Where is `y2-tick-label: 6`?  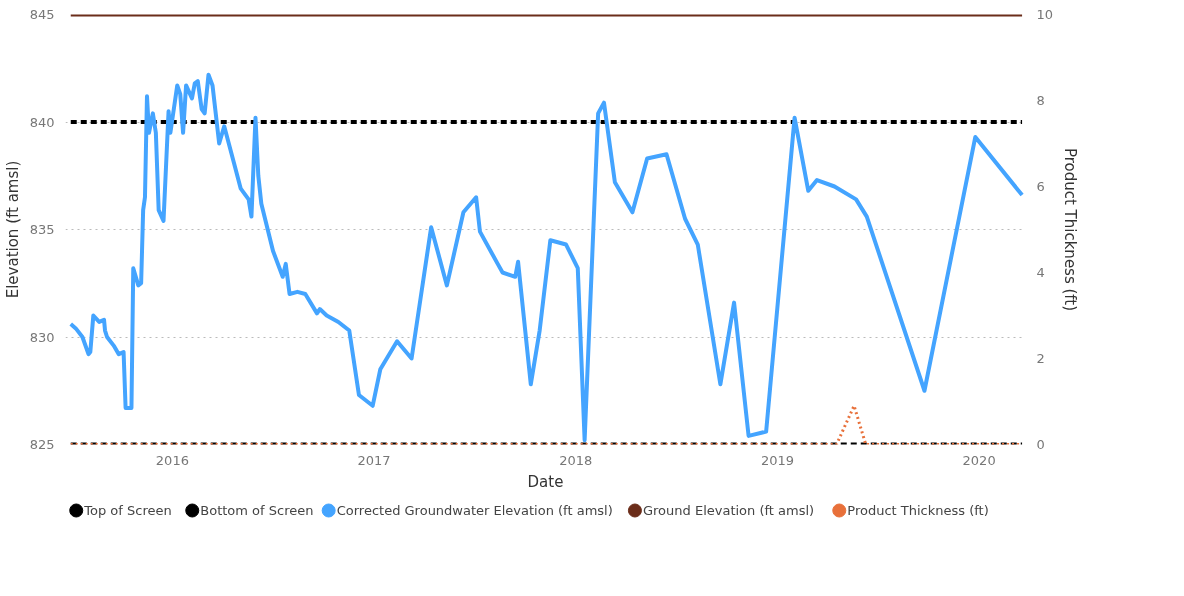
y2-tick-label: 6 is located at coordinates (1040, 186).